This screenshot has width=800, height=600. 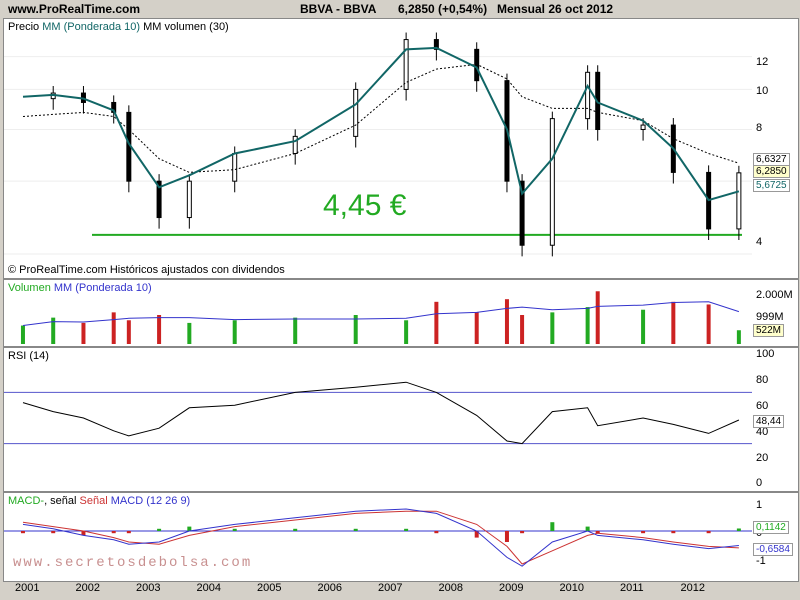 What do you see at coordinates (775, 537) in the screenshot?
I see `macd-axis: 1 0 -1 0,1142 -0,6584` at bounding box center [775, 537].